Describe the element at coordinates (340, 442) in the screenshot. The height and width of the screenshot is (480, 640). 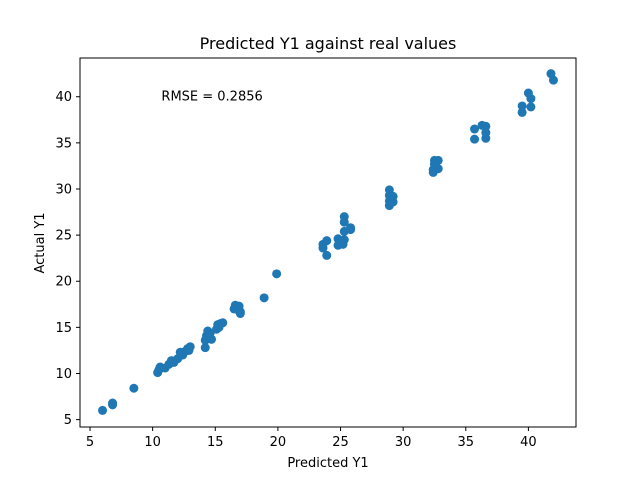
I see `x-tick-label: 25` at that location.